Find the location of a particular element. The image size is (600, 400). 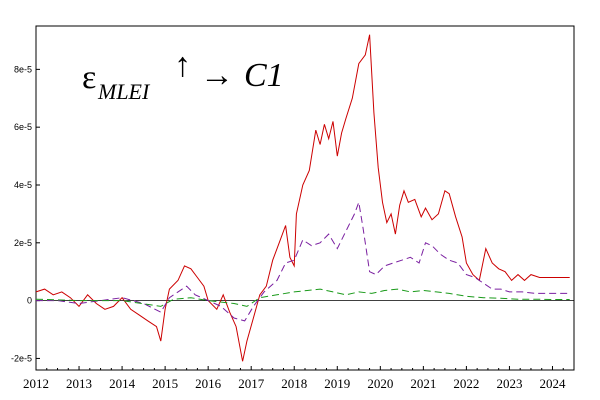

annotation-symbol: ε is located at coordinates (89, 77).